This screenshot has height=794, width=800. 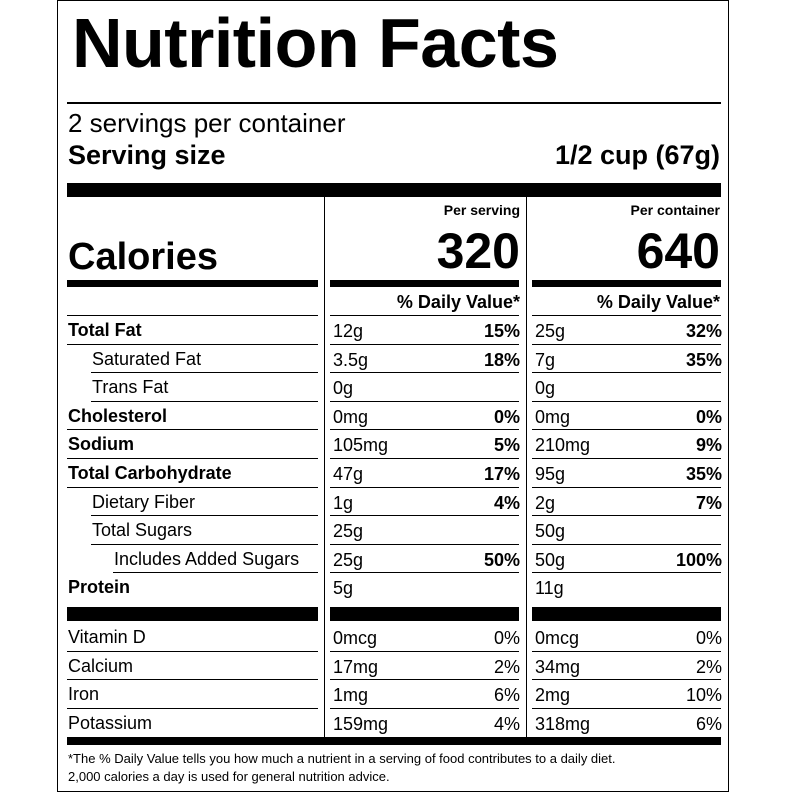 I want to click on column-divider-left, so click(x=324, y=470).